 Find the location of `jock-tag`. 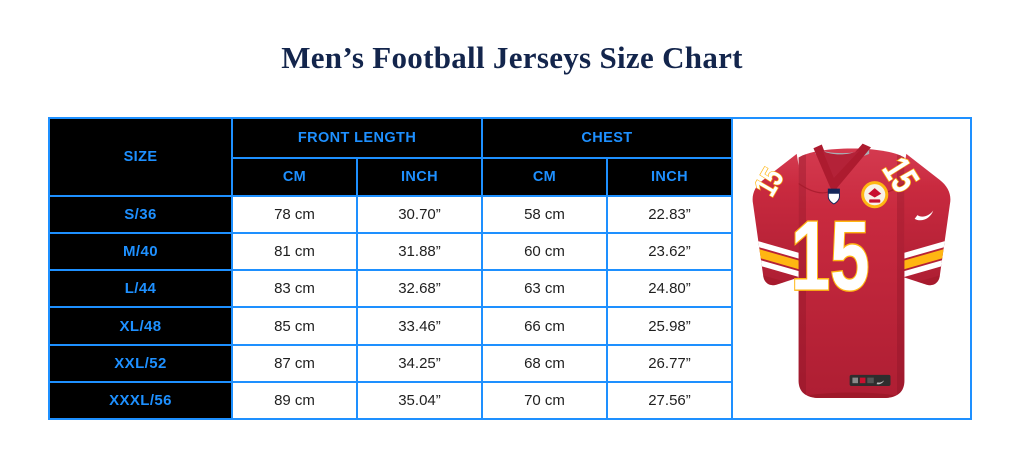

jock-tag is located at coordinates (870, 380).